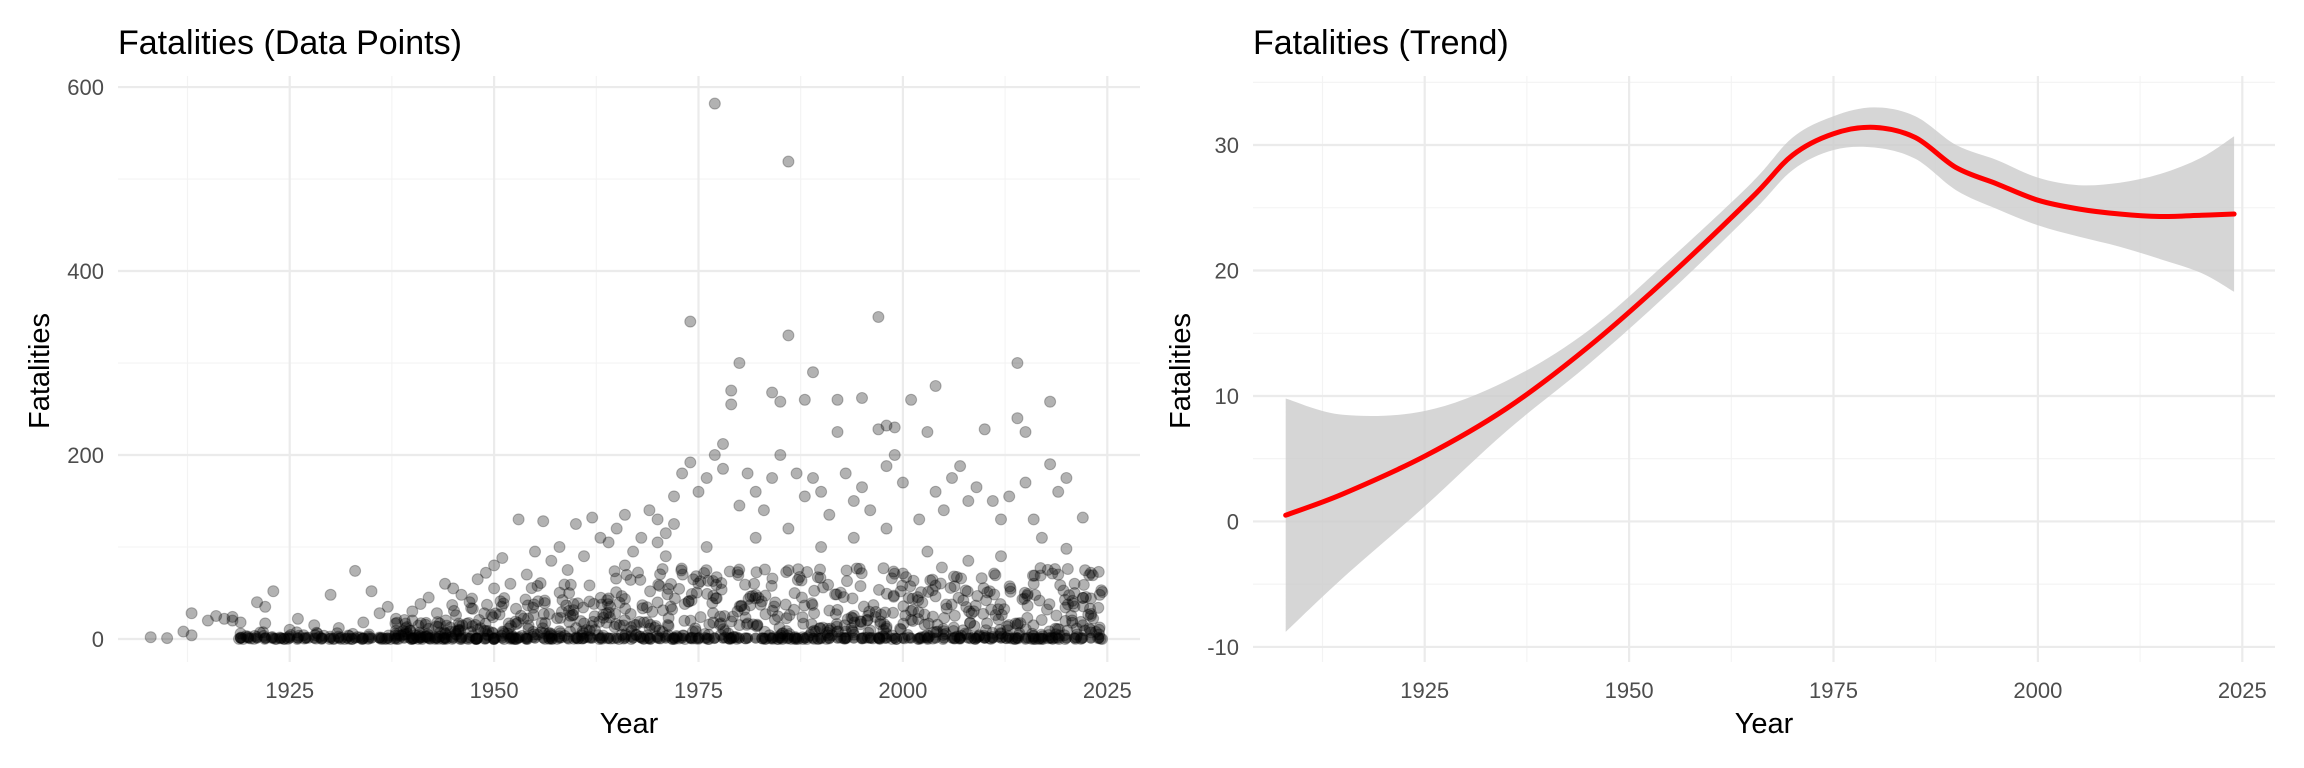  I want to click on x-tick-label: 2000, so click(902, 690).